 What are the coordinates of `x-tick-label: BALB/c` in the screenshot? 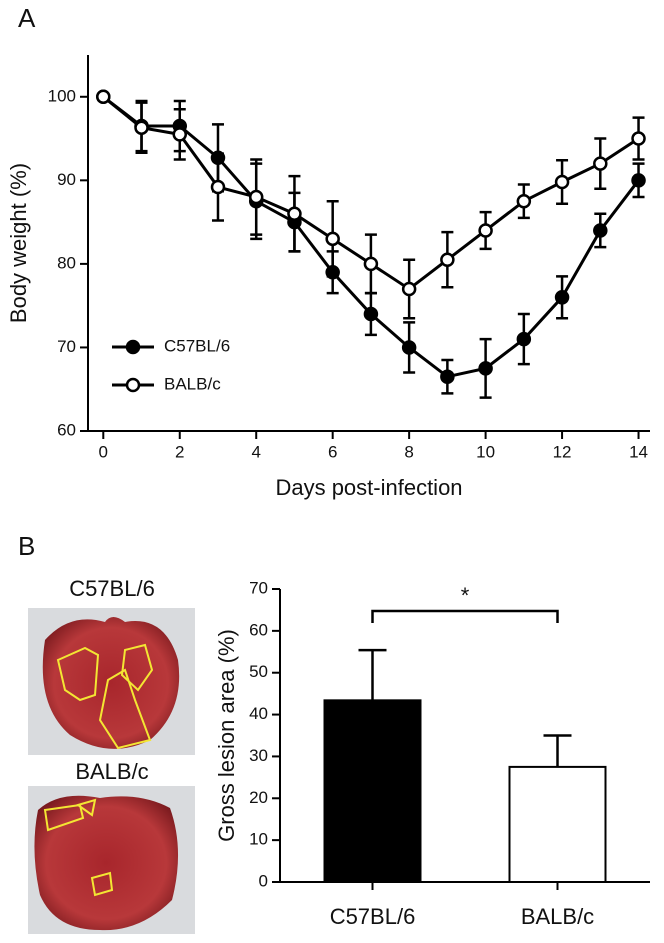 It's located at (557, 916).